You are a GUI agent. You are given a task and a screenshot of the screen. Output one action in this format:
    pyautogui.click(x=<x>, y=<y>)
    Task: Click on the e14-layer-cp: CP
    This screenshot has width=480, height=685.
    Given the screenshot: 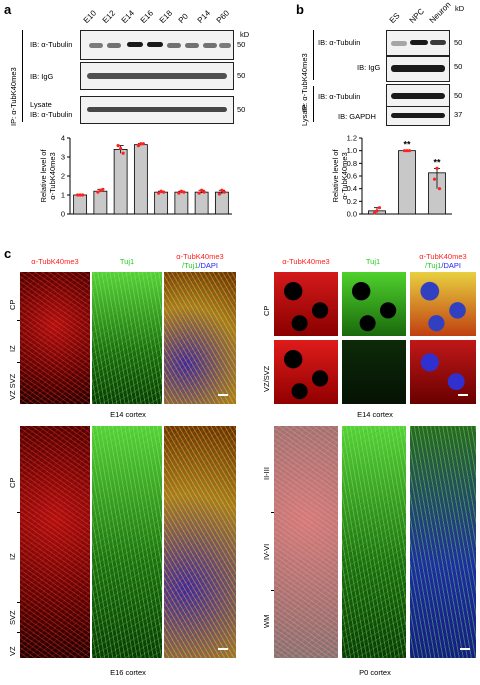 What is the action you would take?
    pyautogui.click(x=12, y=304)
    